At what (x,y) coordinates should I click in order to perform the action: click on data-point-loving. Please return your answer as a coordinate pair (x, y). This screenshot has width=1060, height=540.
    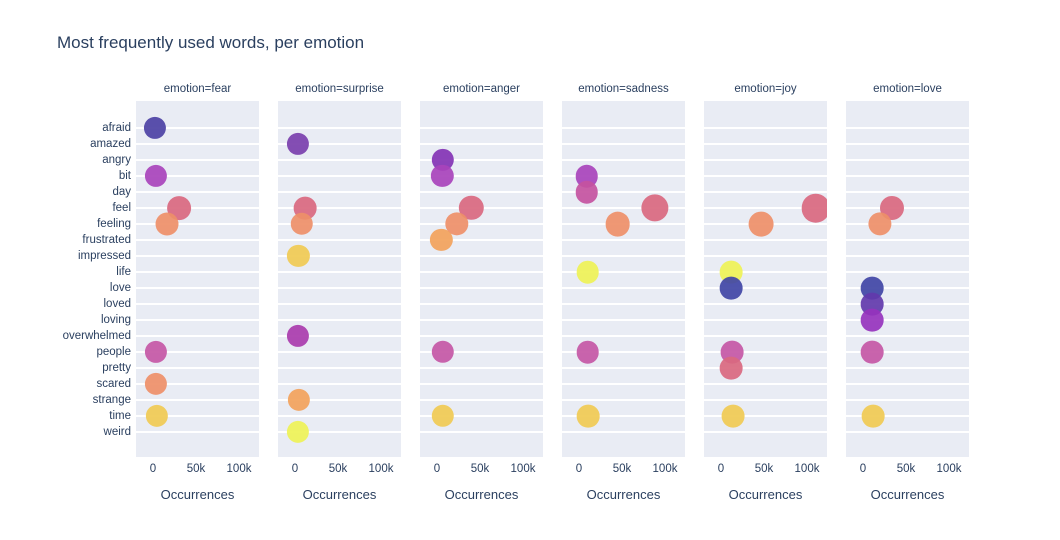
    Looking at the image, I should click on (872, 320).